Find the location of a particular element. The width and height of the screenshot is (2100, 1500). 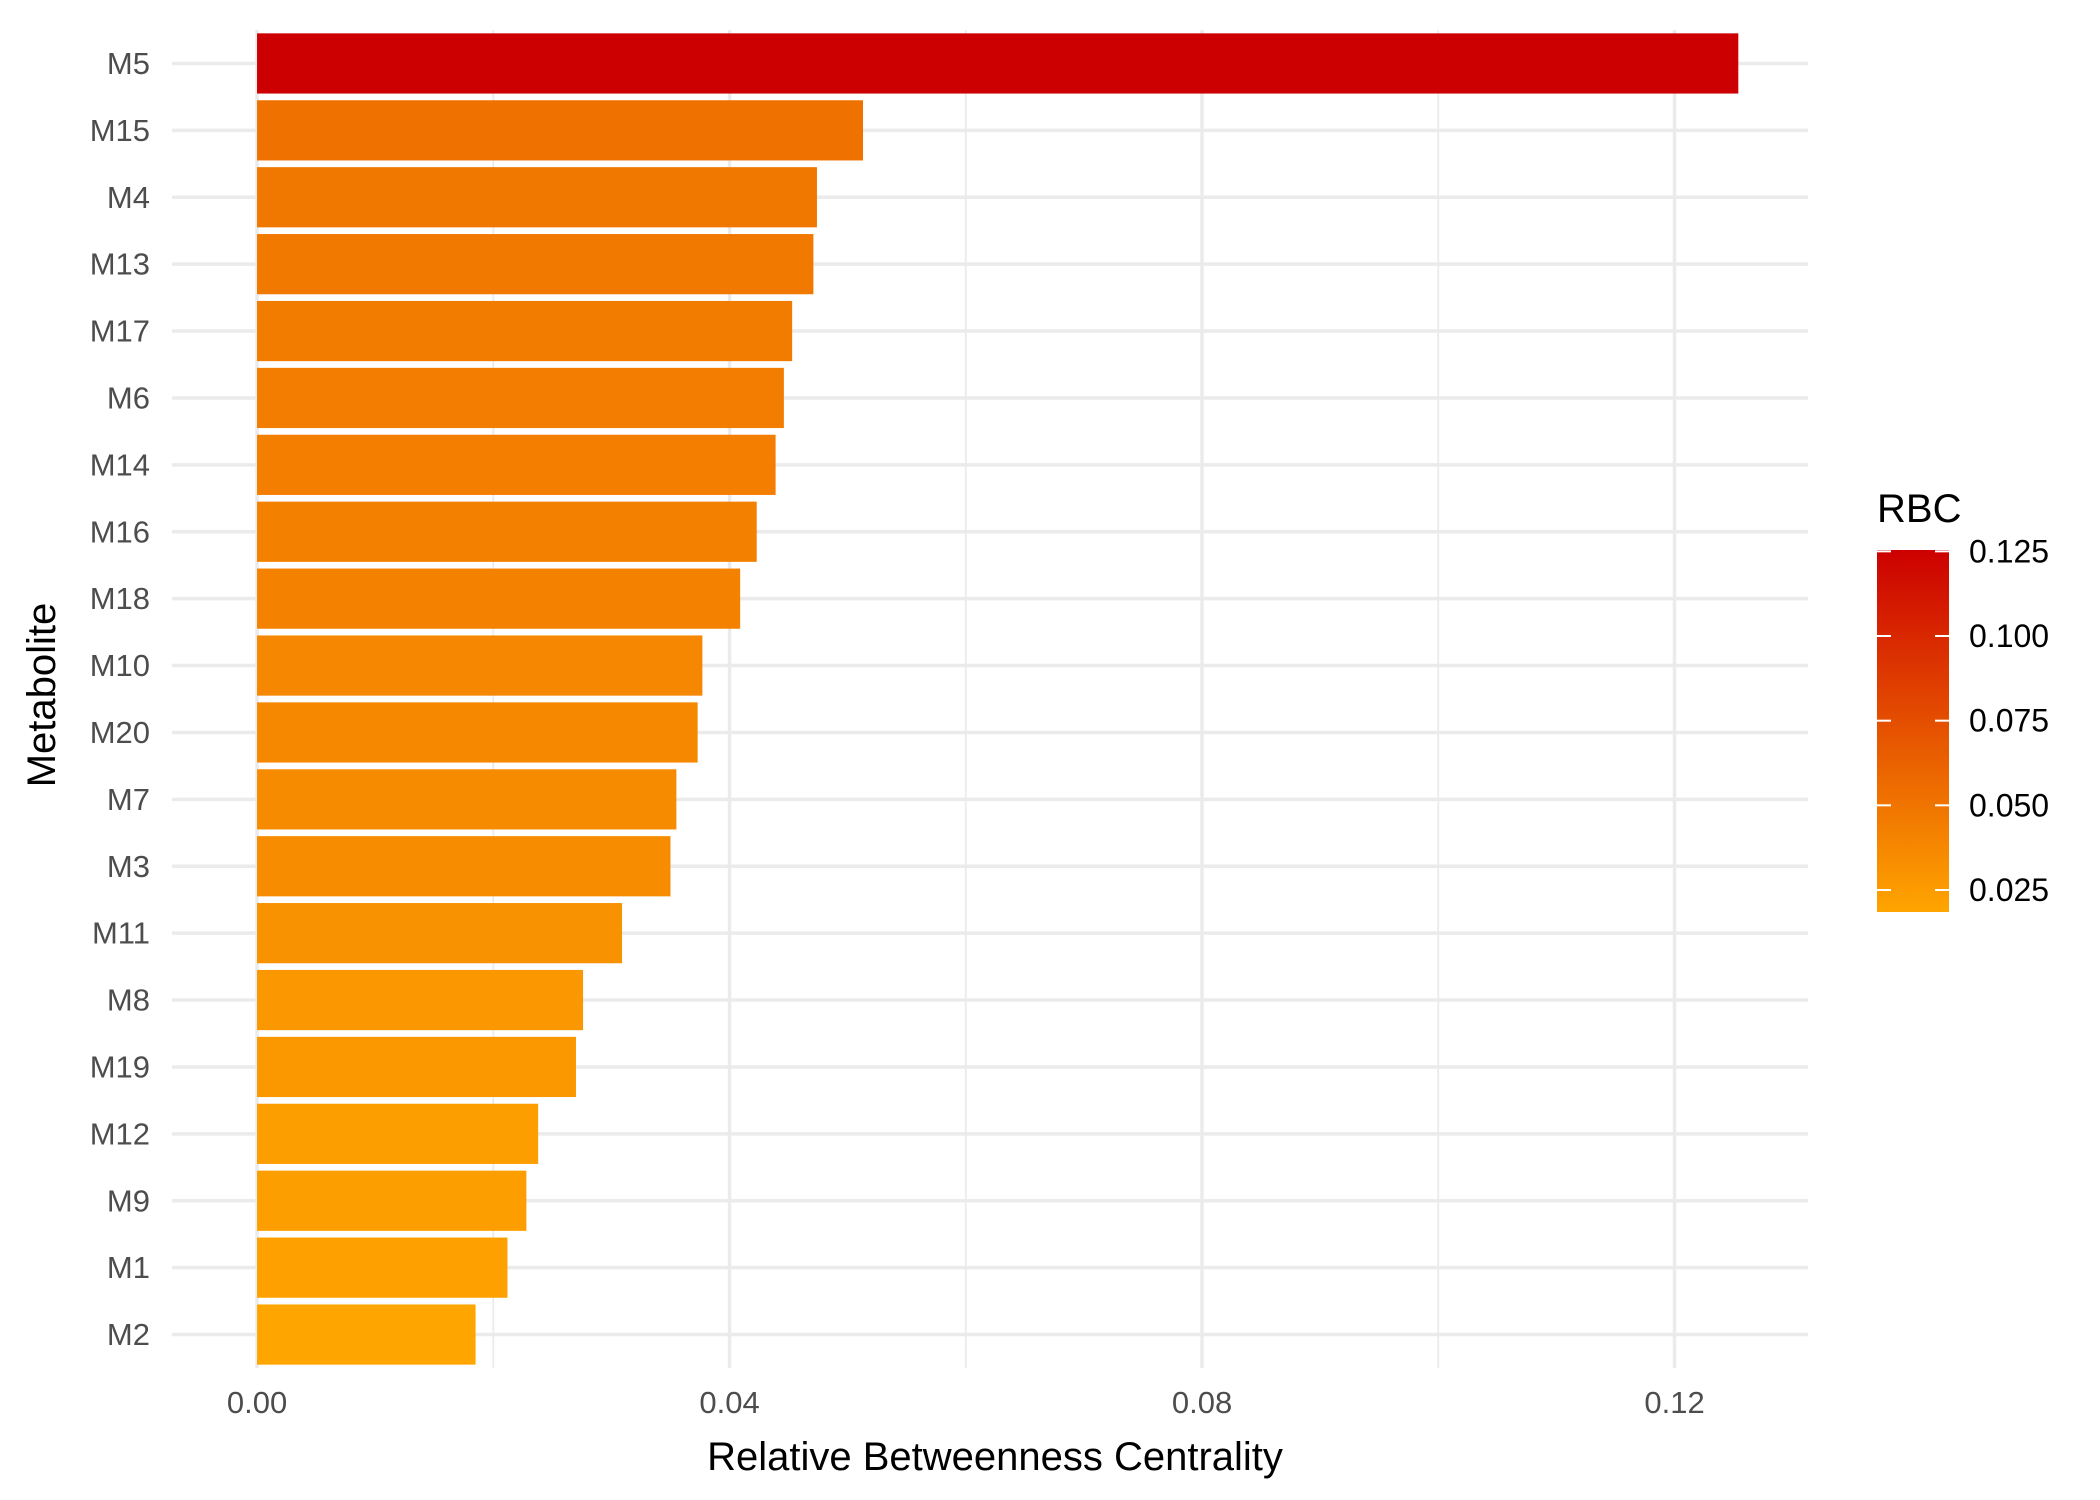

legend-ticks: 0.125 0.100 0.075 0.050 0.025 is located at coordinates (1963, 720).